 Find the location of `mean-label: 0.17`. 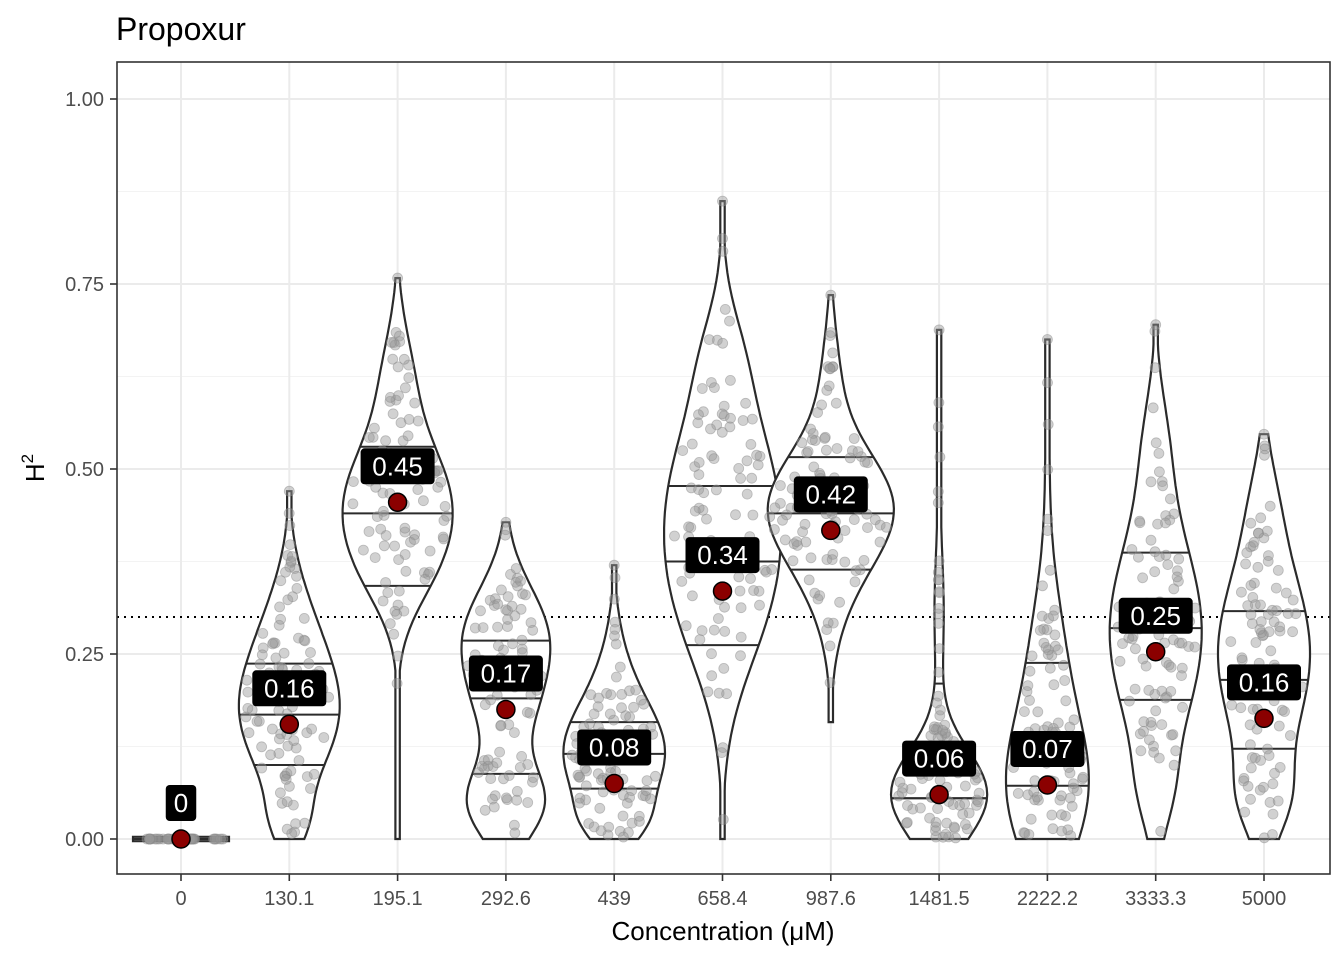

mean-label: 0.17 is located at coordinates (506, 674).